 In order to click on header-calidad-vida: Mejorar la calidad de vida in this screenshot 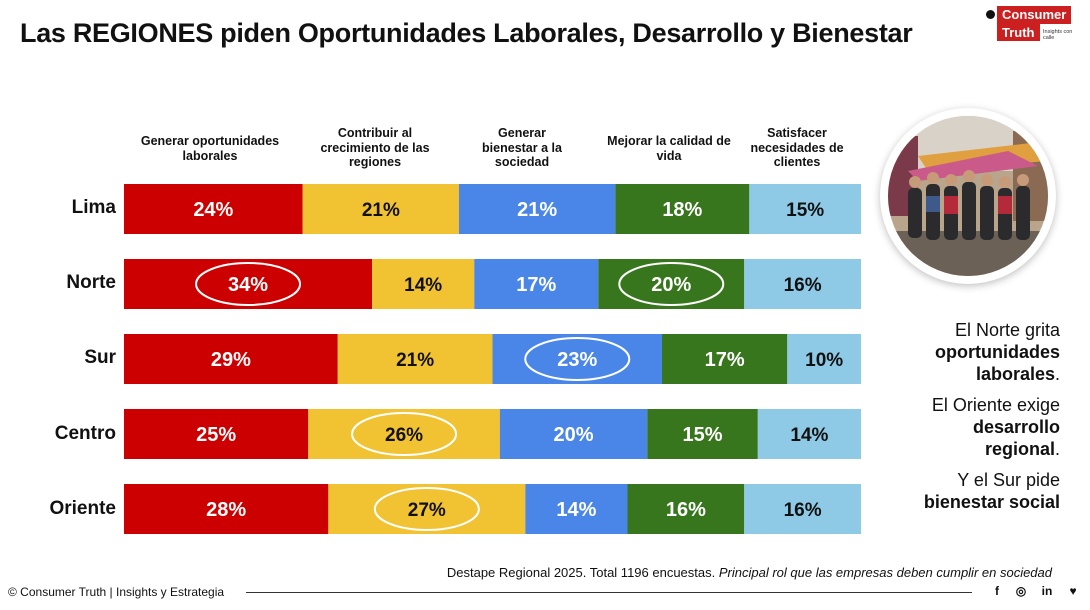, I will do `click(669, 148)`.